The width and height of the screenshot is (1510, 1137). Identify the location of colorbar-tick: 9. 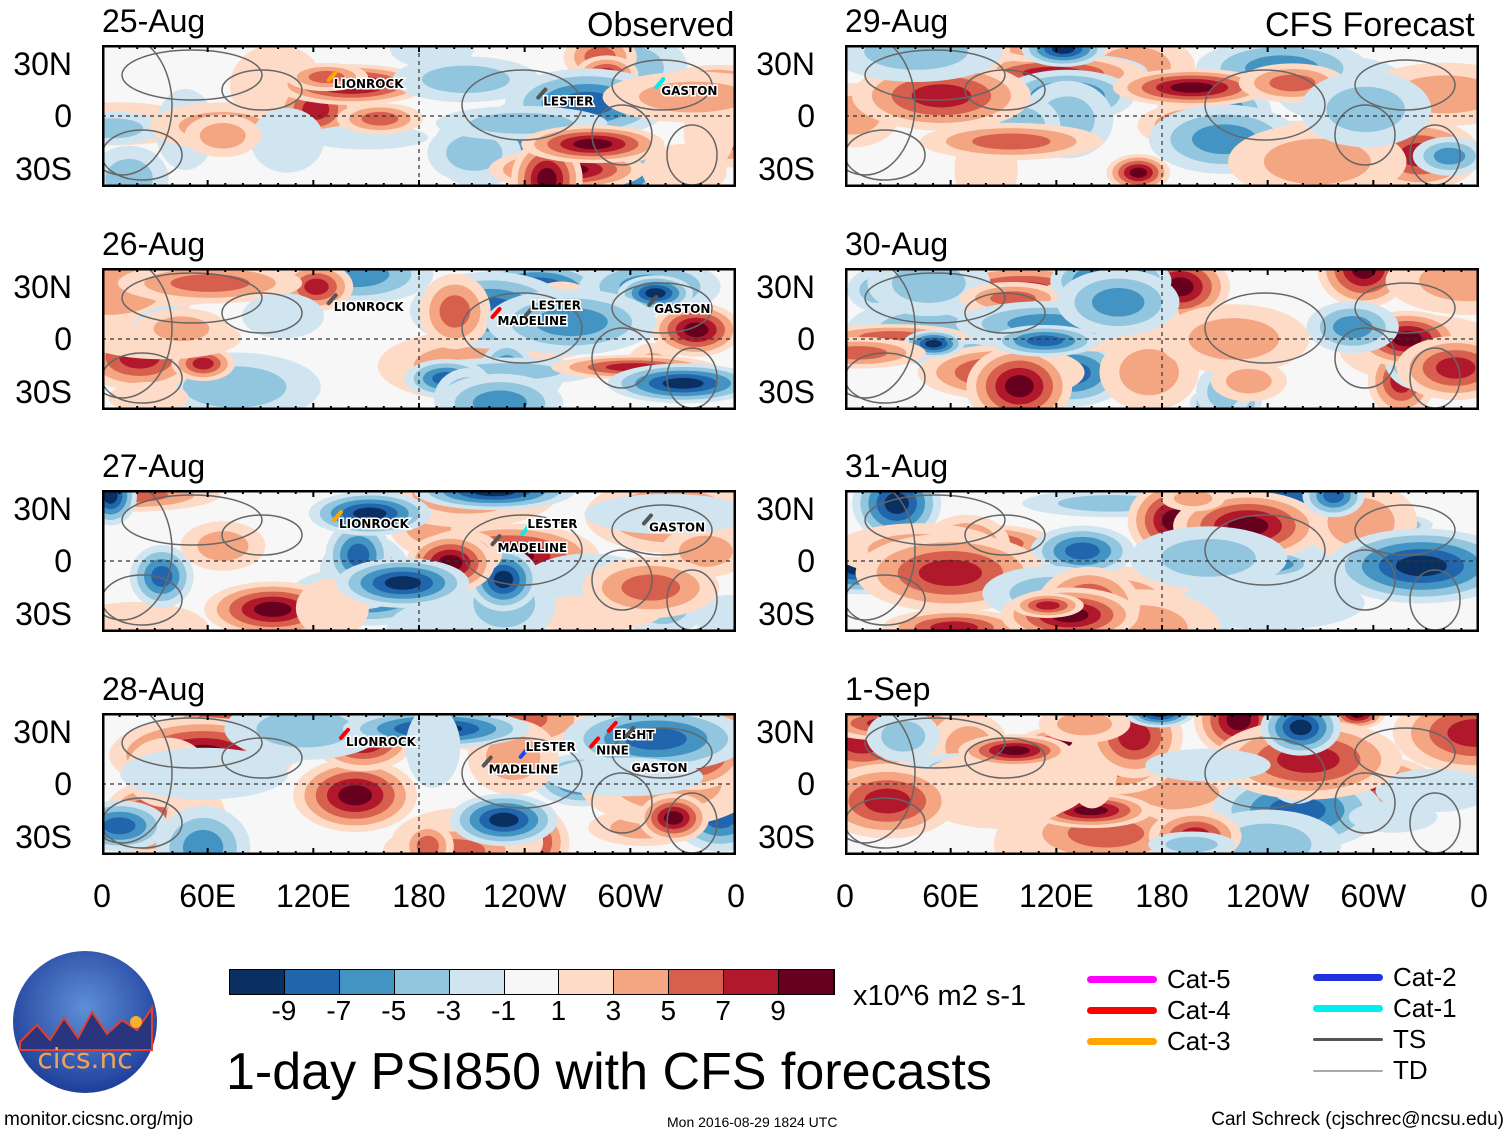
(778, 1010).